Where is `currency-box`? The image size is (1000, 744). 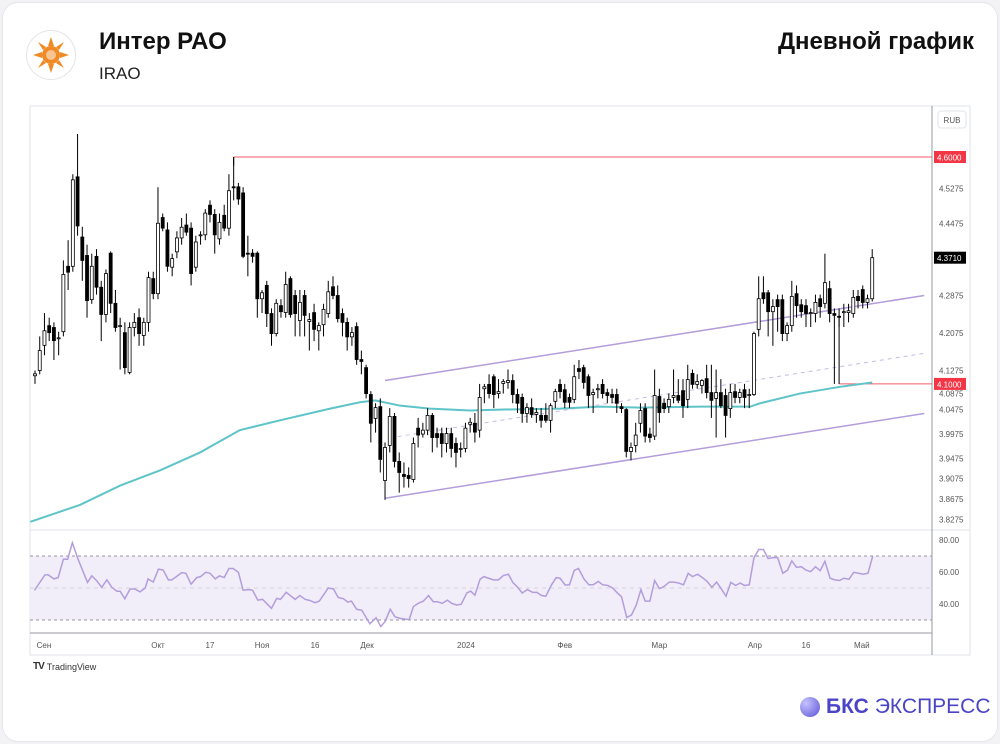
currency-box is located at coordinates (952, 119).